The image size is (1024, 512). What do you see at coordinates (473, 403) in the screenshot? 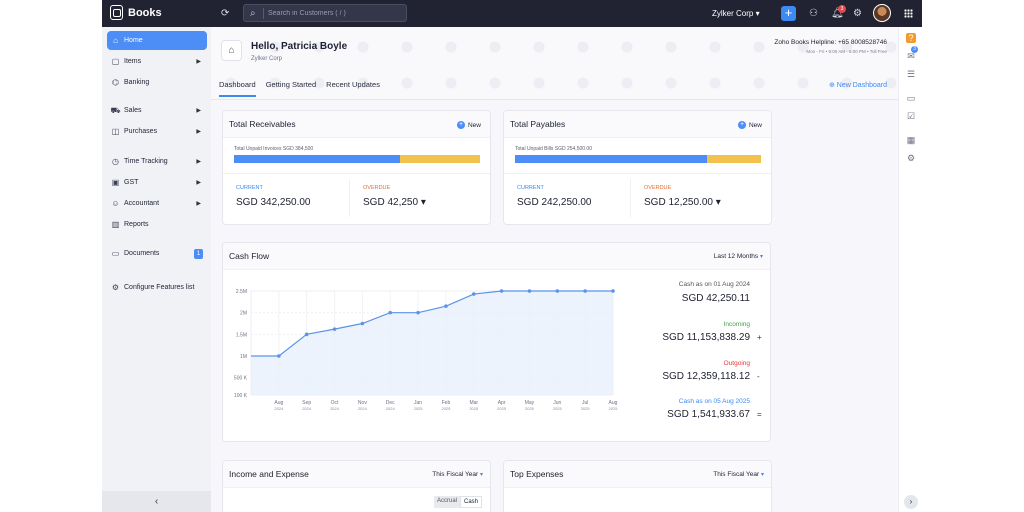
I see `x-tick-month: Mar` at bounding box center [473, 403].